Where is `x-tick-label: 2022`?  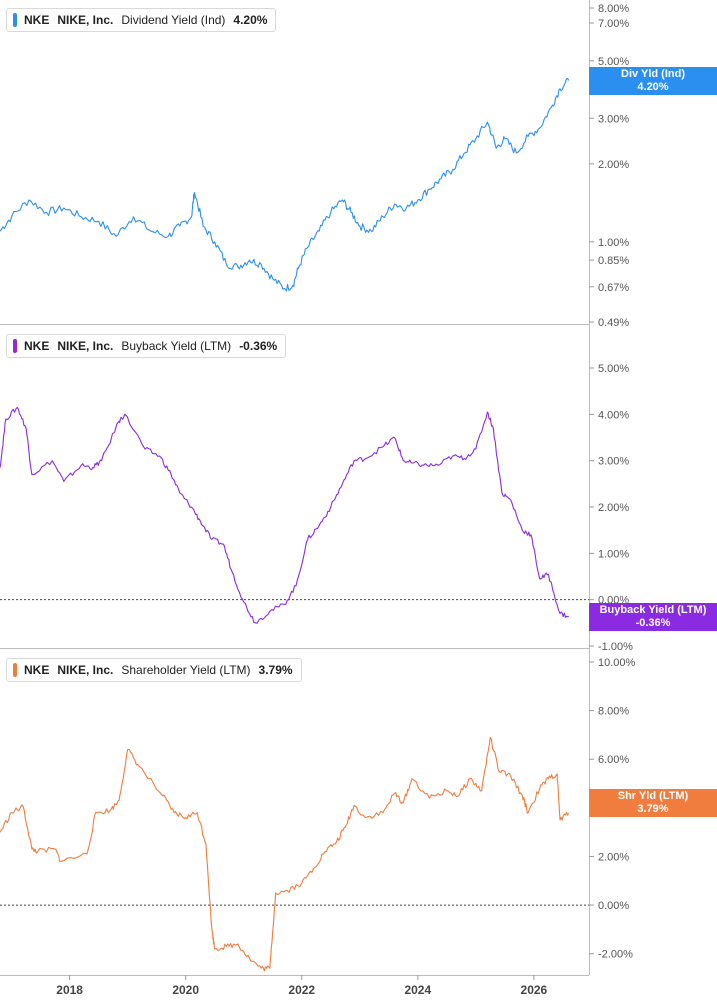 x-tick-label: 2022 is located at coordinates (301, 990).